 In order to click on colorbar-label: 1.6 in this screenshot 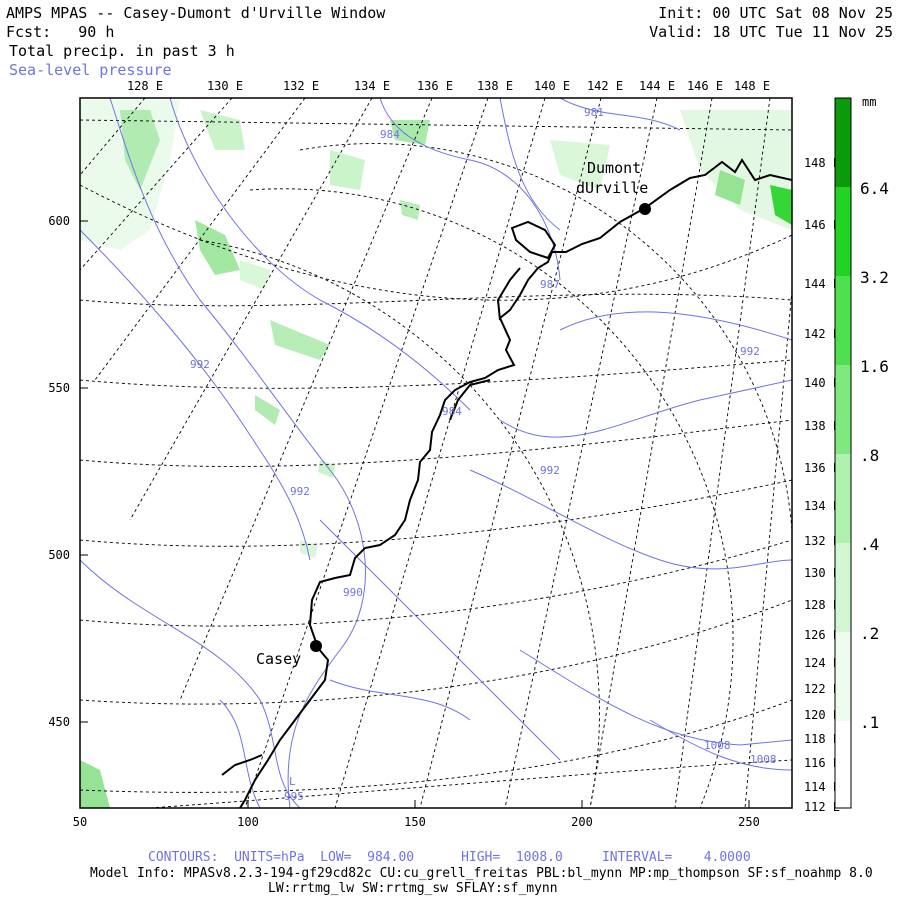, I will do `click(874, 366)`.